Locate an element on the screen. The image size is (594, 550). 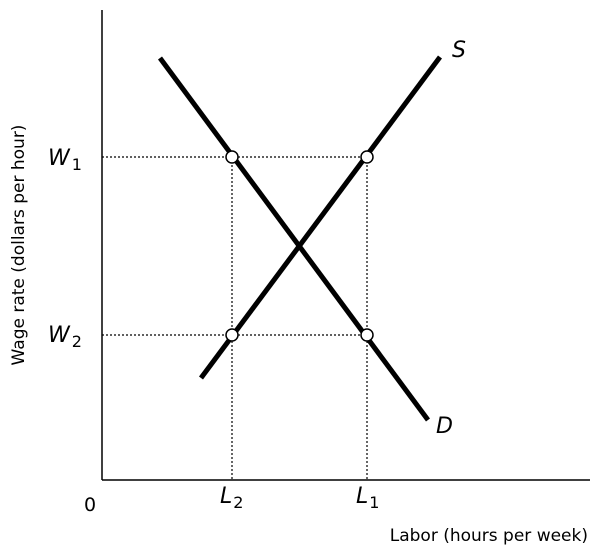
labor-label: L2 is located at coordinates (231, 498).